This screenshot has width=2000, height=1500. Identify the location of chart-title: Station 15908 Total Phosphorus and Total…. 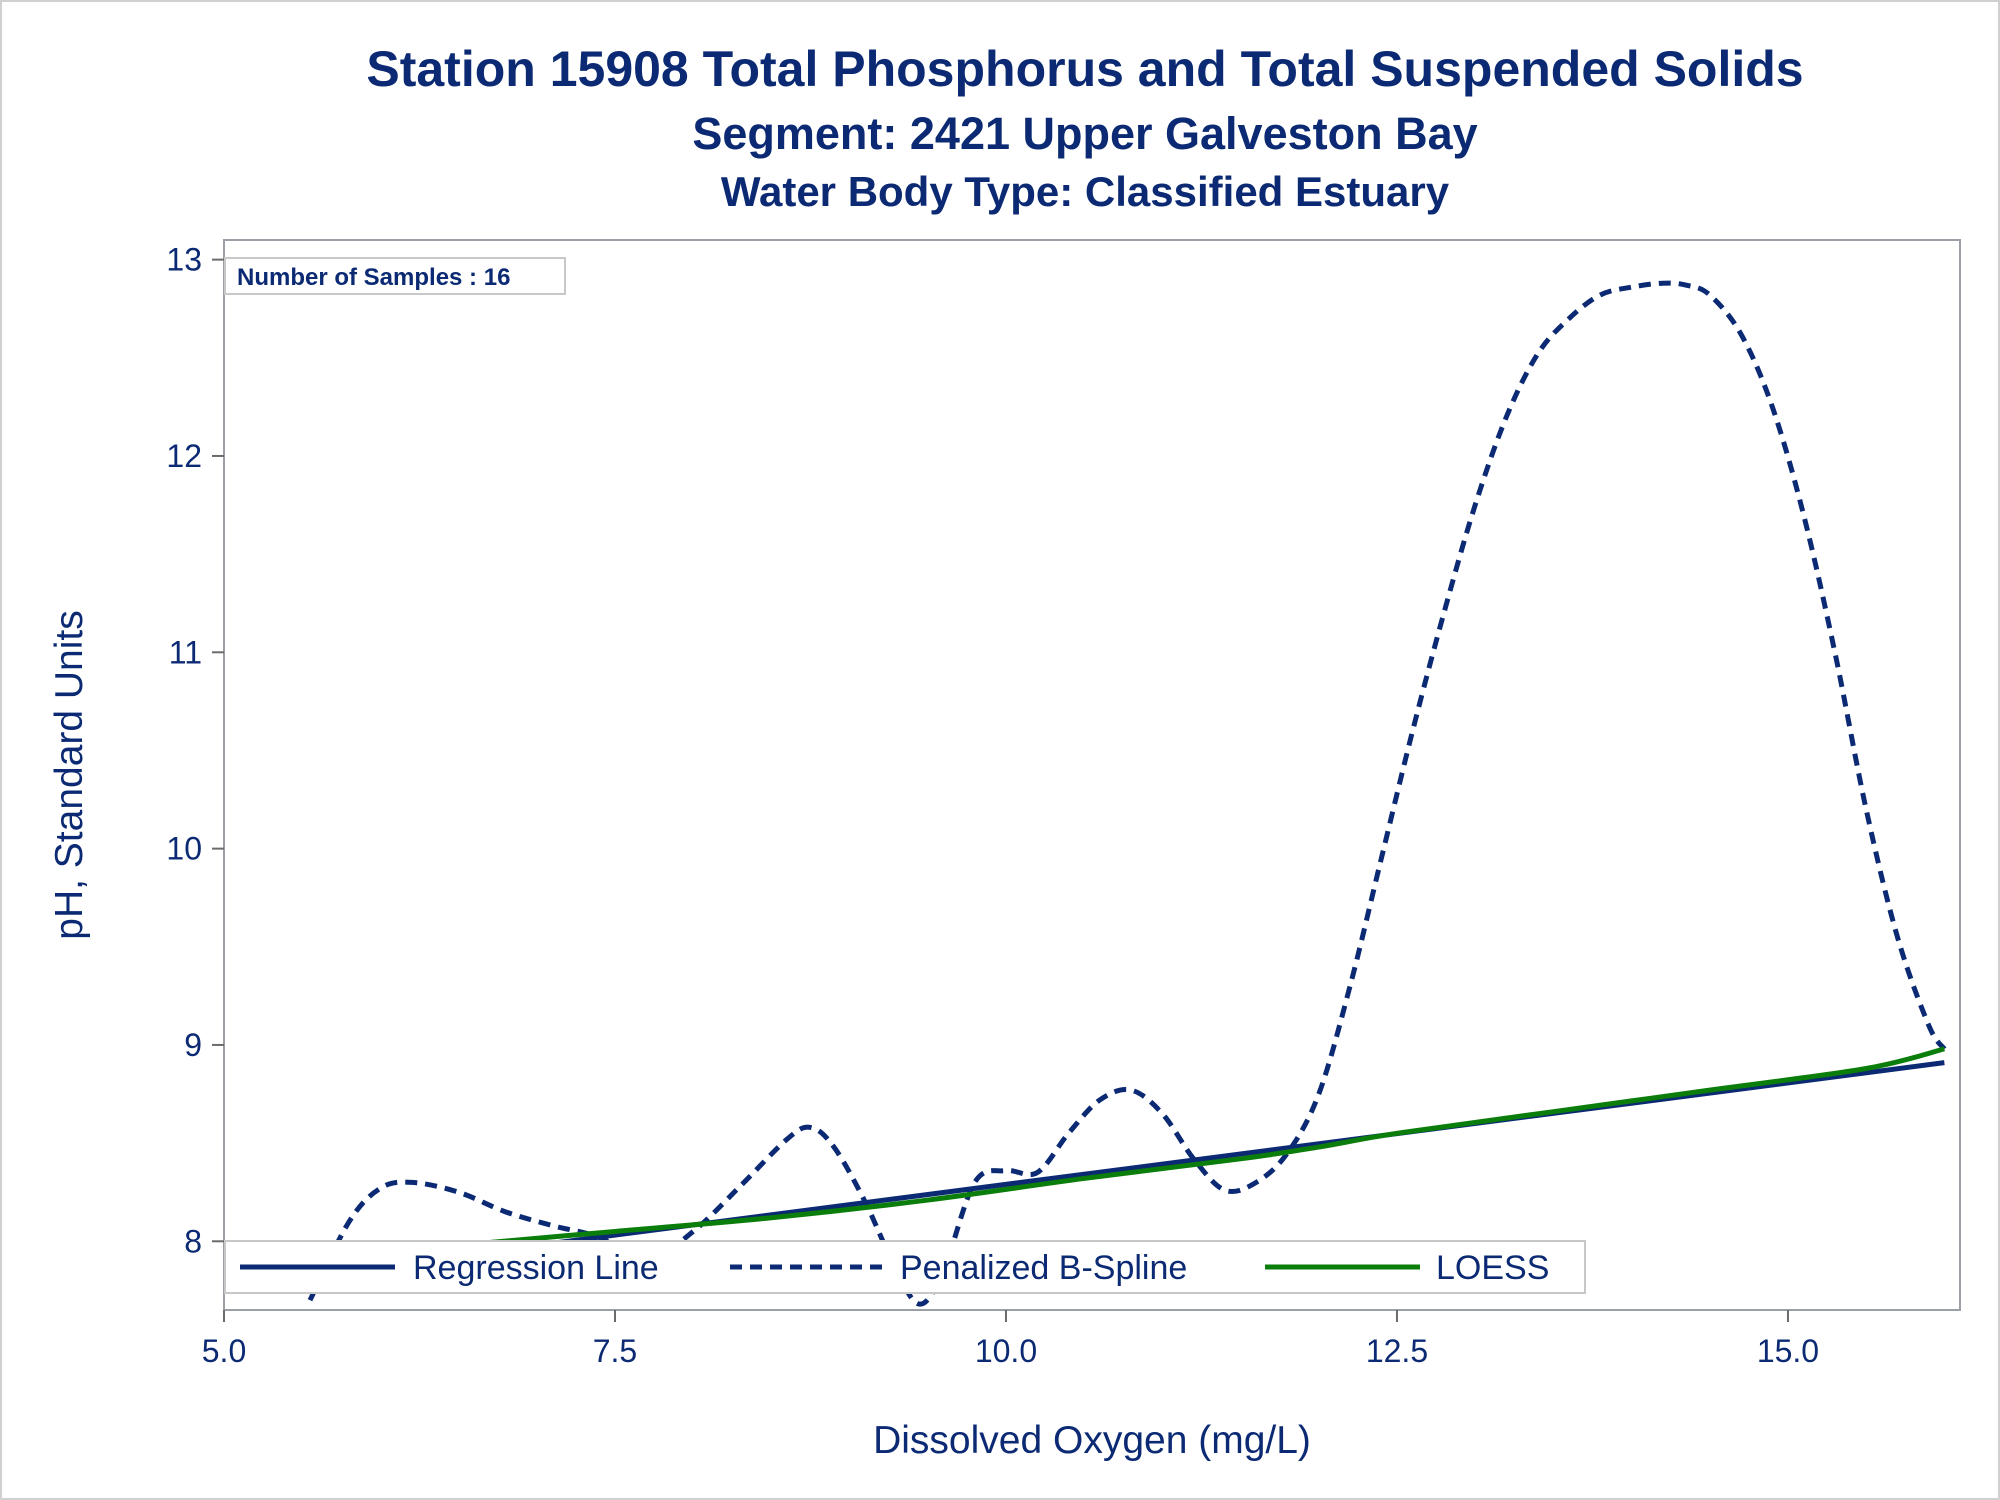
(1085, 69).